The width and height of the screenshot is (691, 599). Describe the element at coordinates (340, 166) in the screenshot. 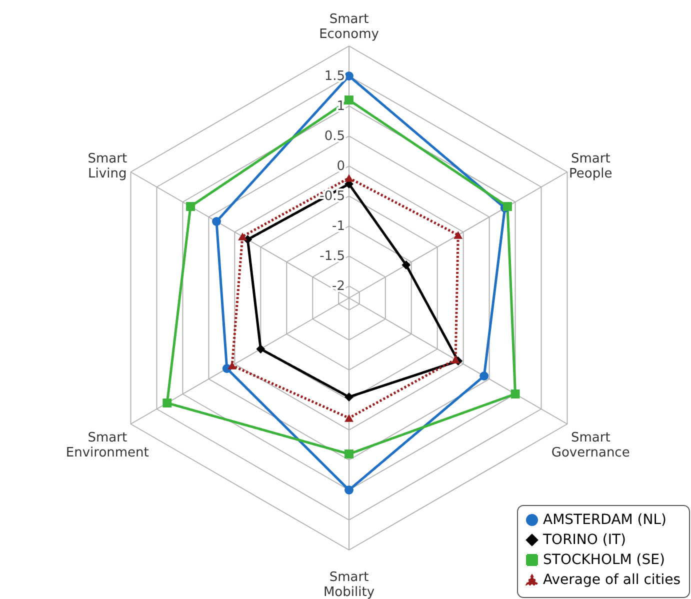

I see `y-tick-label: 0` at that location.